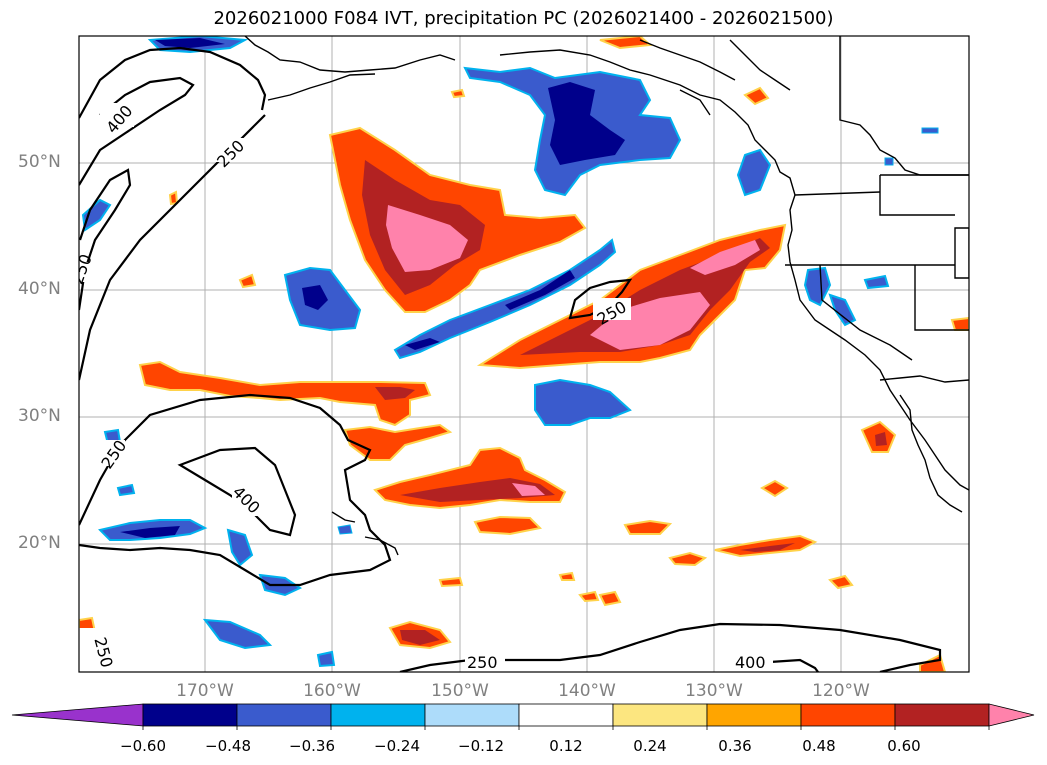  I want to click on lon-label: 150°W, so click(460, 691).